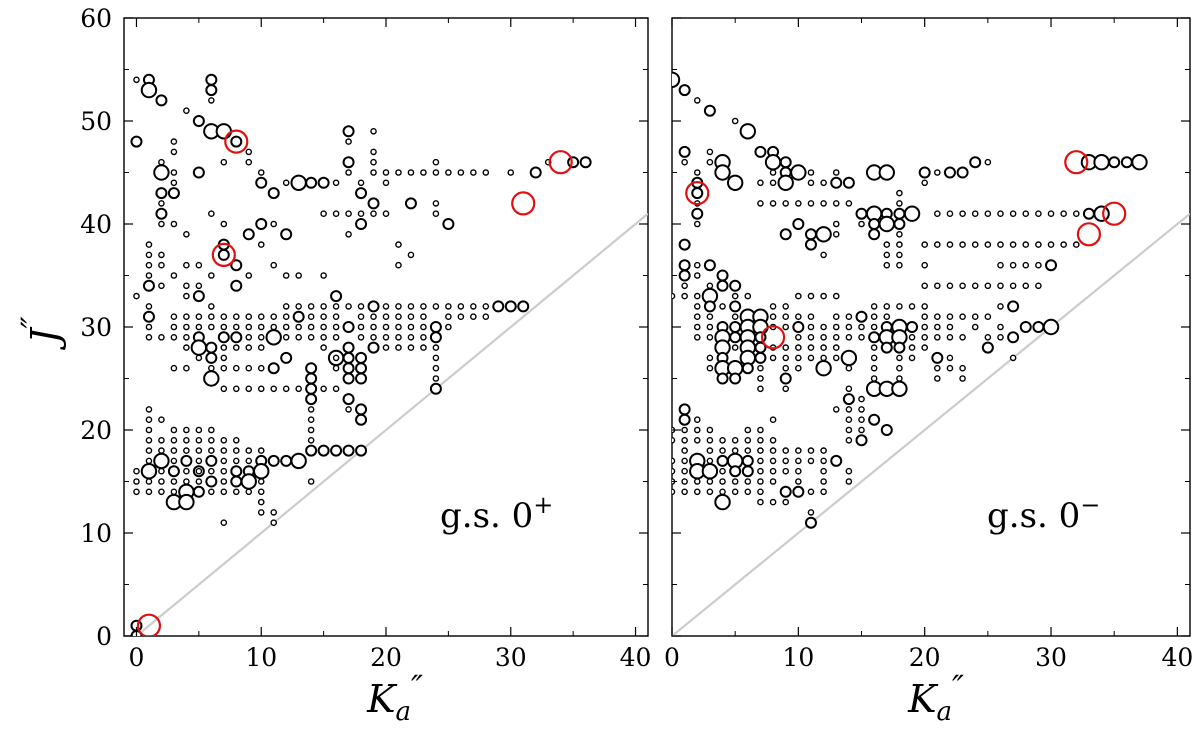  What do you see at coordinates (496, 513) in the screenshot?
I see `panel-annotation: g.s. 0+` at bounding box center [496, 513].